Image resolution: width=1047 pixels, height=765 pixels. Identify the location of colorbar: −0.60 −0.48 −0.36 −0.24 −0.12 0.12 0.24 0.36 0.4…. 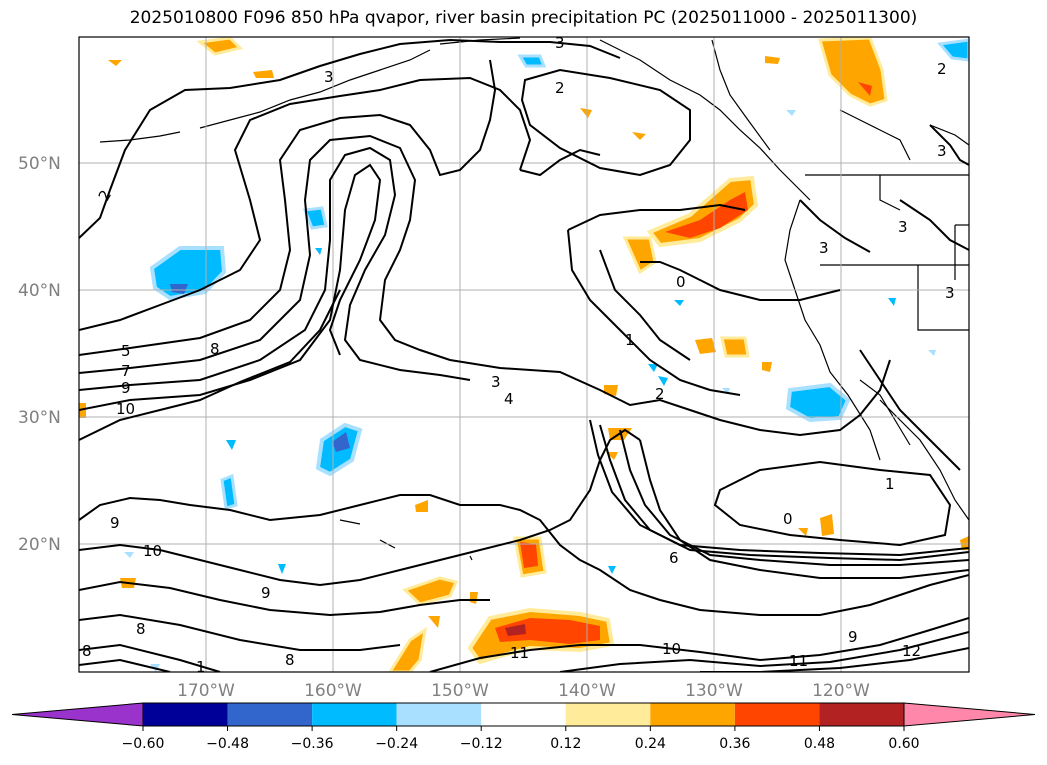
(523, 727).